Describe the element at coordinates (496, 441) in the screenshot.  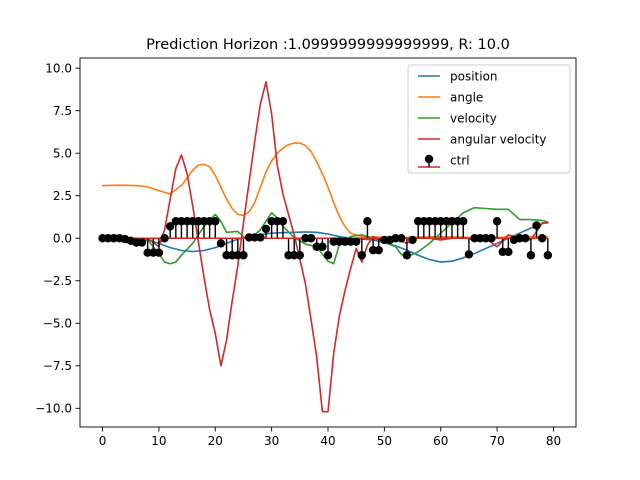
I see `x-tick-label: 70` at that location.